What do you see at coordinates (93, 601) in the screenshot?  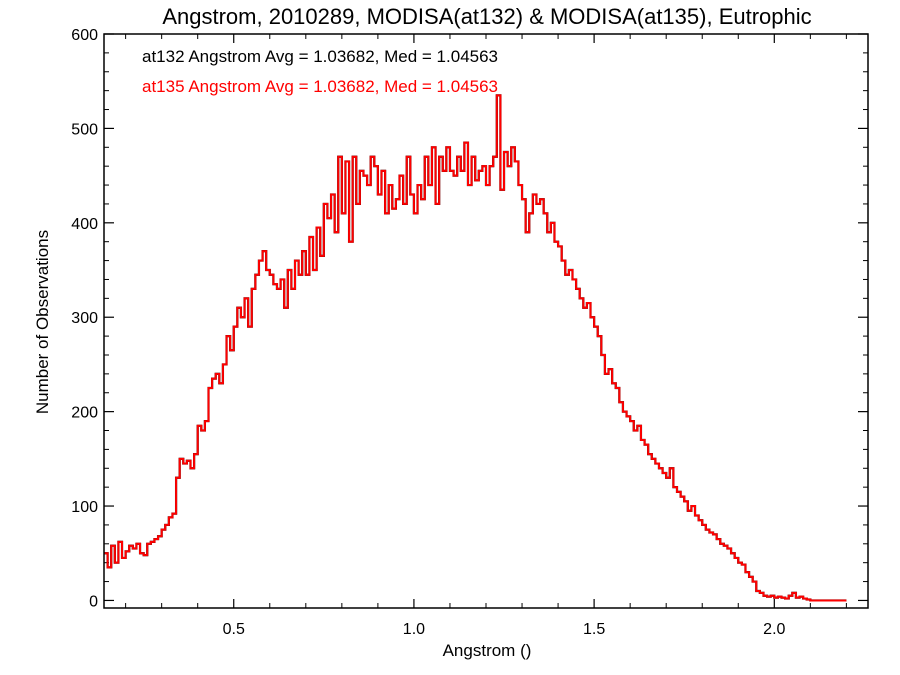 I see `y-tick-label: 0` at bounding box center [93, 601].